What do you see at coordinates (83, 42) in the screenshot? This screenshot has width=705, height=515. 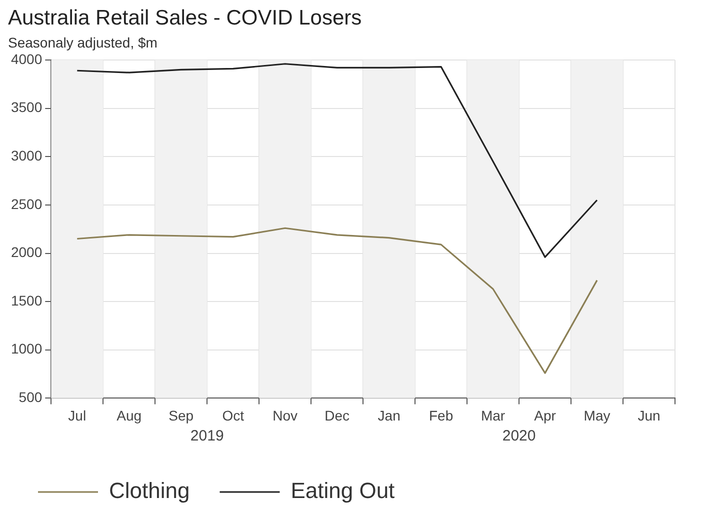 I see `chart-subtitle: Seasonaly adjusted, $m` at bounding box center [83, 42].